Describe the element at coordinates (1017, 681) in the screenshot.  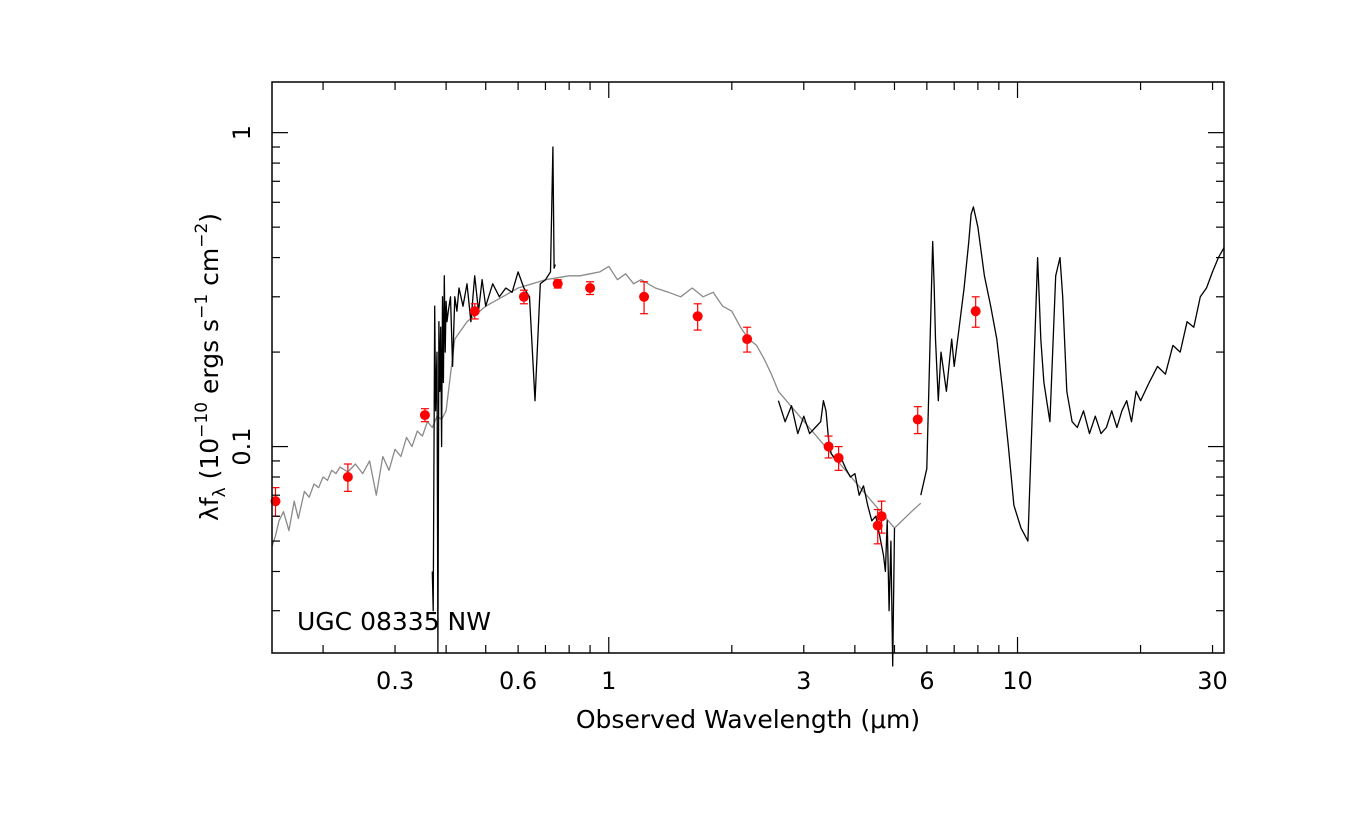
I see `x-tick-label: 10` at that location.